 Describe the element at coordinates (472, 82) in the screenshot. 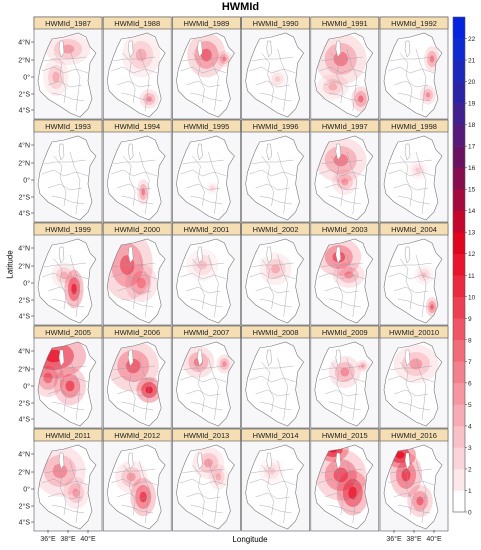

I see `colorbar-tick-label: 20` at that location.